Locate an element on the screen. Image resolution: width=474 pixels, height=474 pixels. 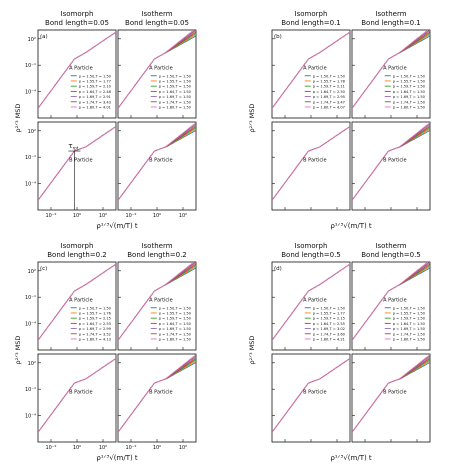
legend-entry: ρ = 1.59,T = 2.11 is located at coordinates (329, 87).